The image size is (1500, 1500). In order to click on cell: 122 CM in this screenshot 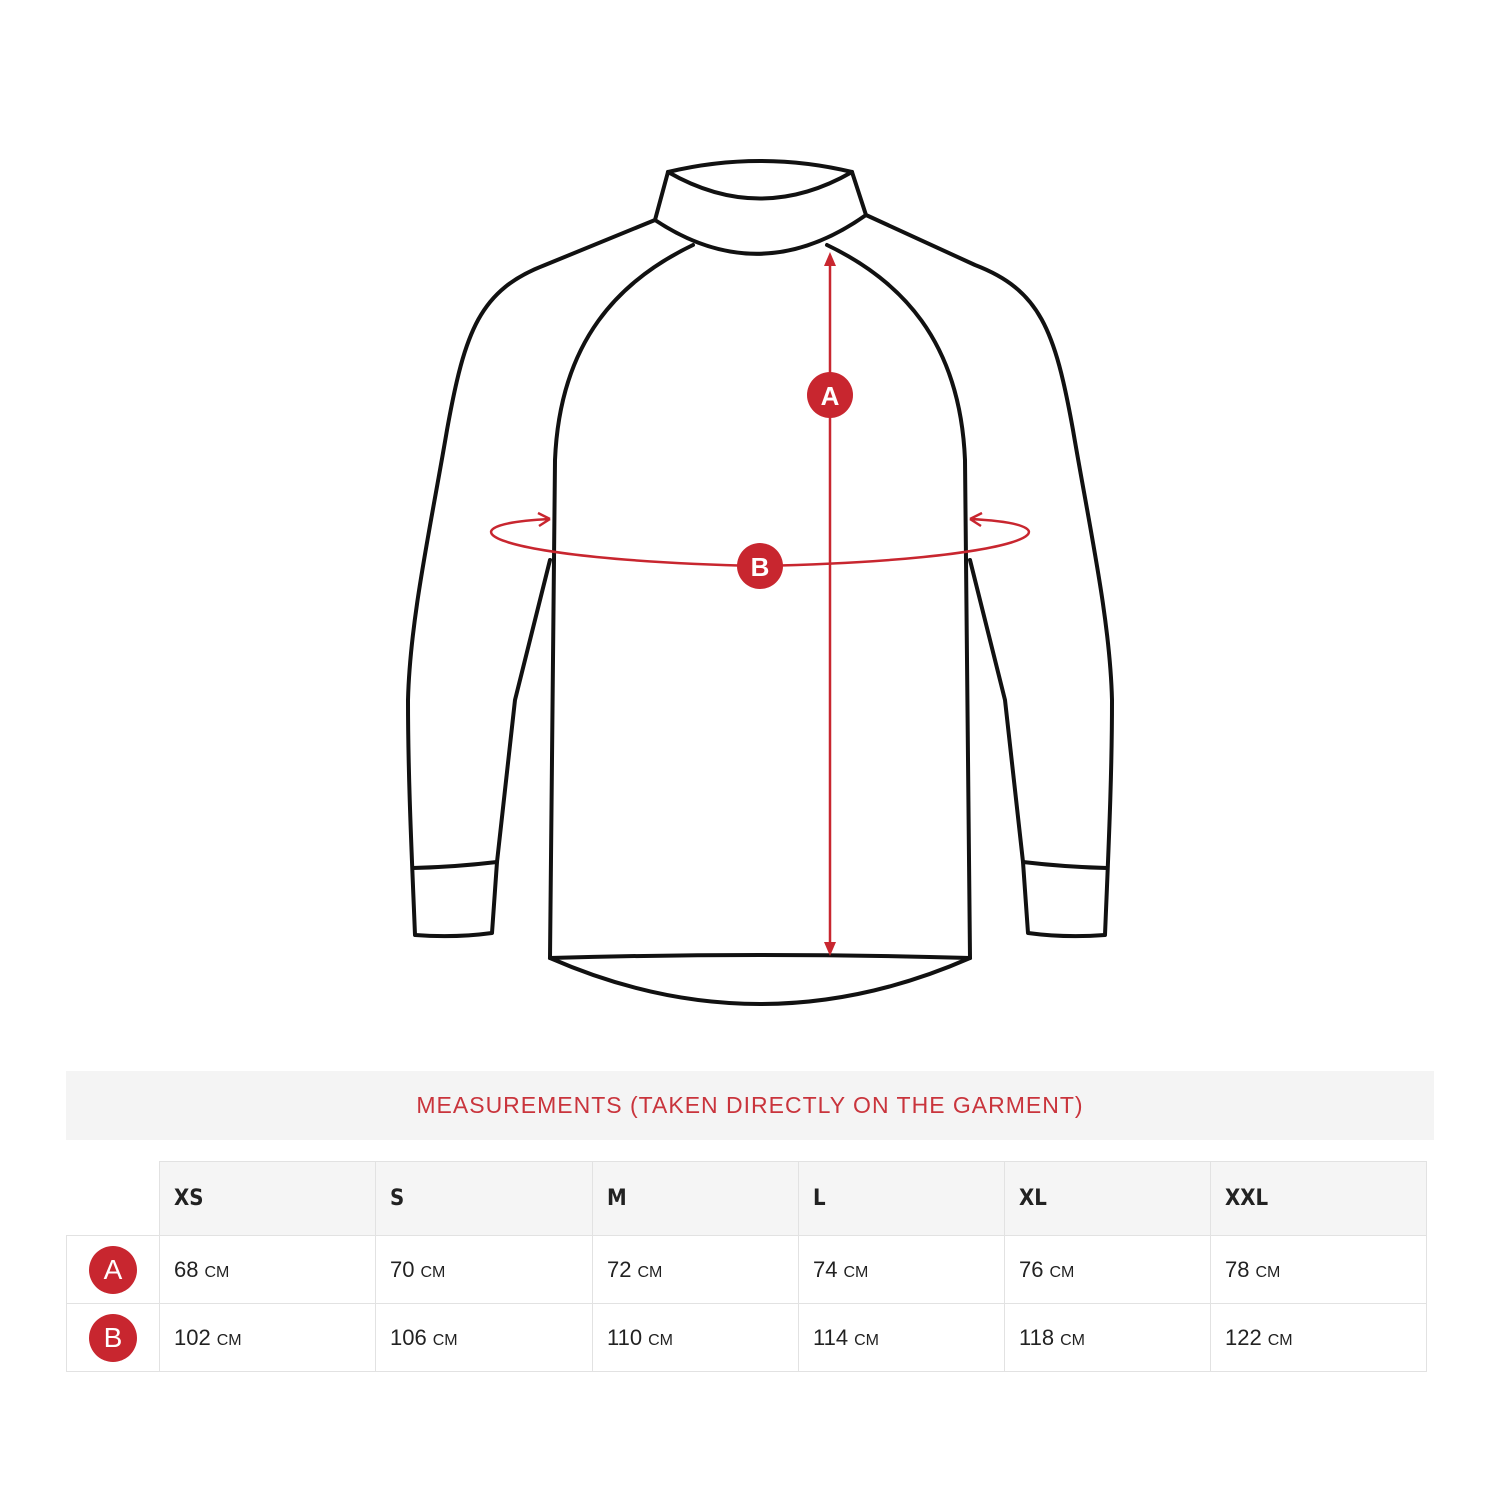, I will do `click(1318, 1337)`.